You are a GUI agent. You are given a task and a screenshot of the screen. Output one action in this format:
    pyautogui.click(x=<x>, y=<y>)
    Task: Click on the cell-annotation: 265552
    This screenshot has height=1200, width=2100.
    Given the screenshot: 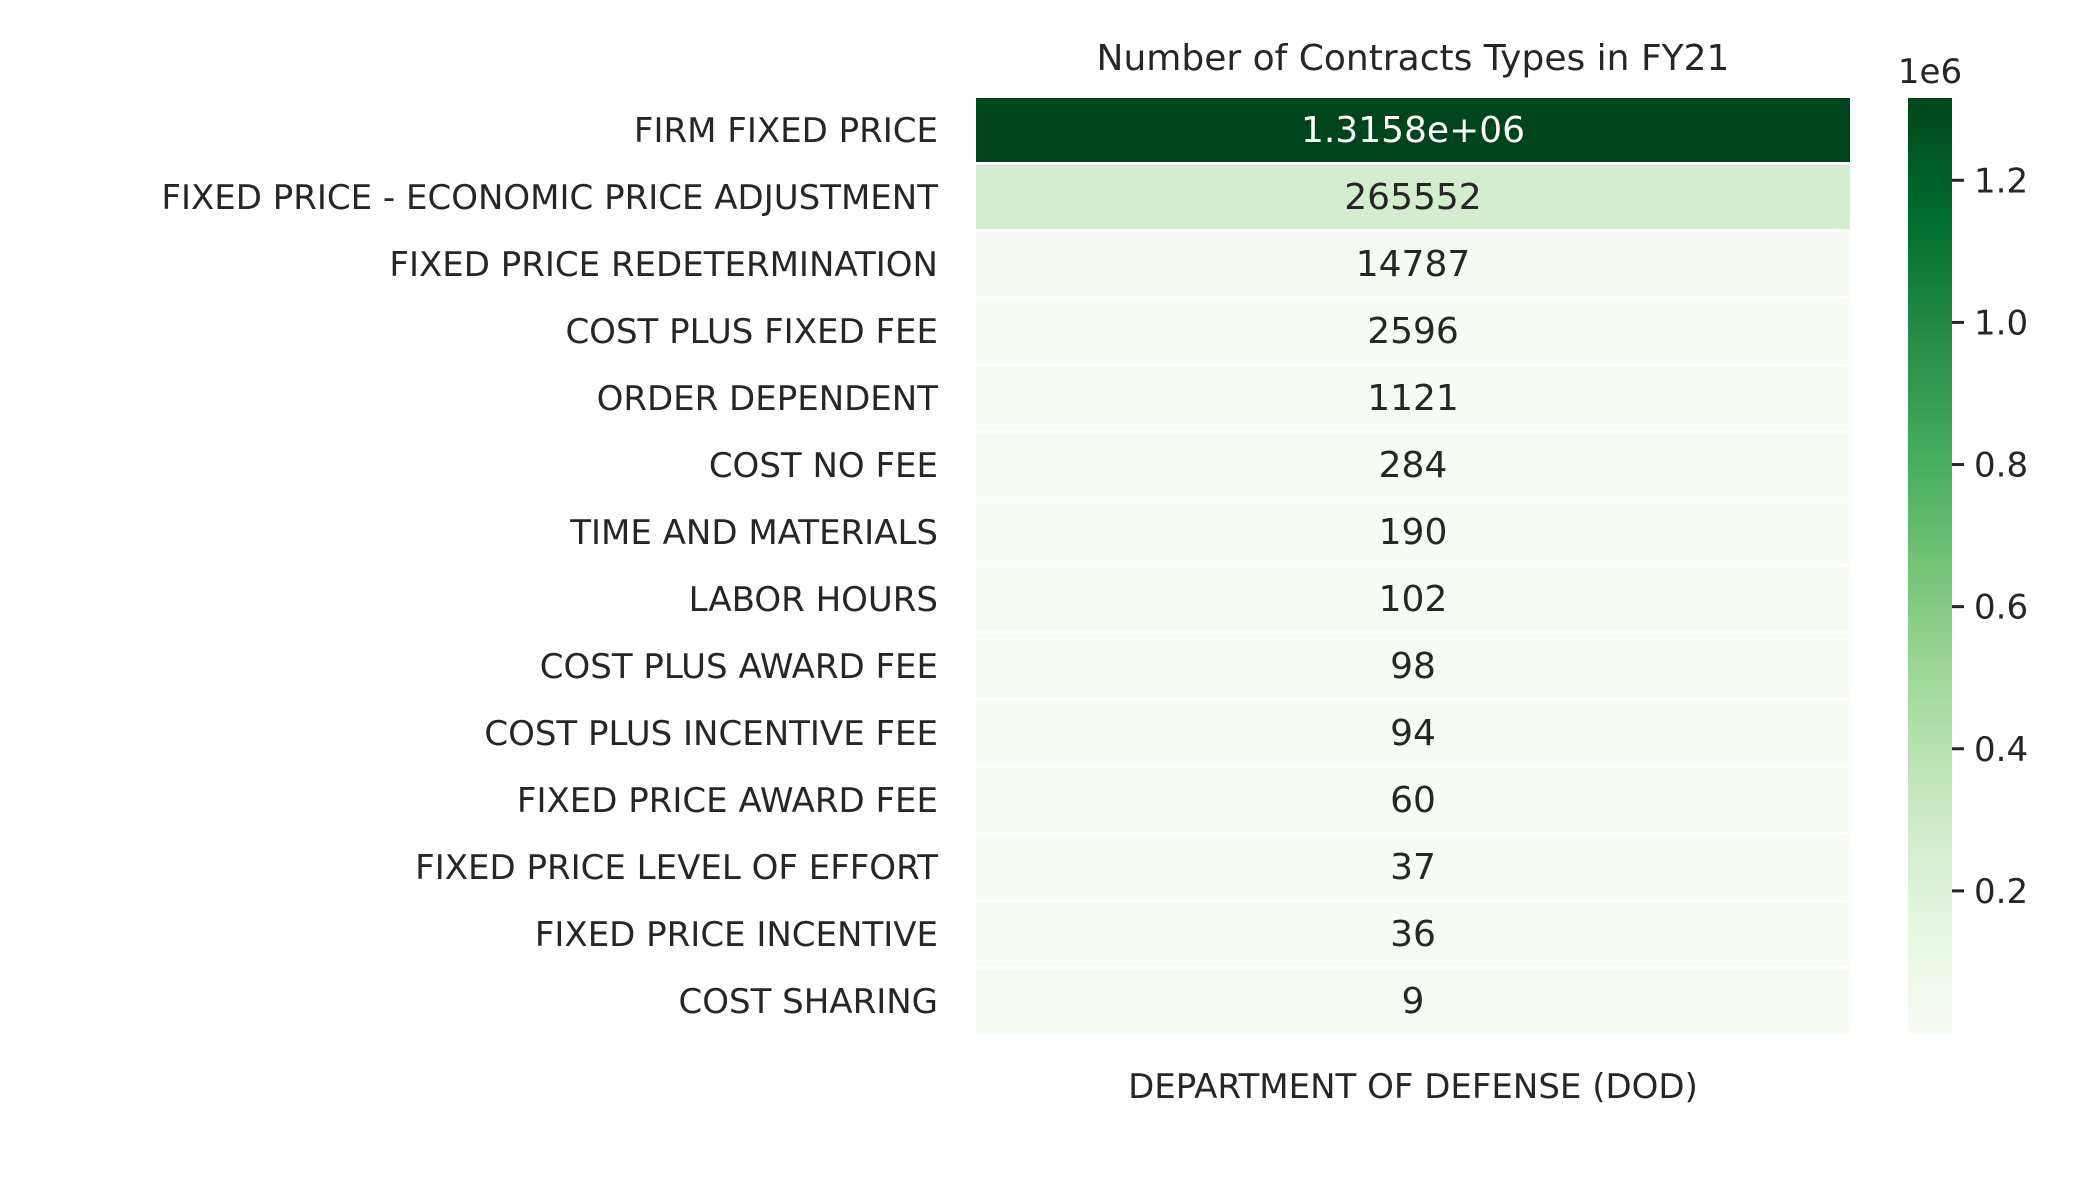 What is the action you would take?
    pyautogui.click(x=1412, y=197)
    